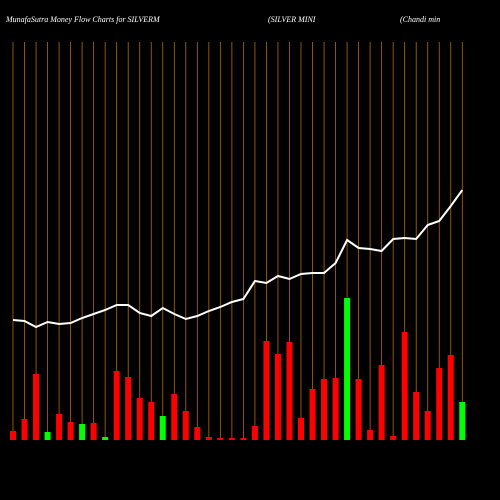 This screenshot has height=500, width=500. I want to click on annotation: (Chandi min, so click(420, 19).